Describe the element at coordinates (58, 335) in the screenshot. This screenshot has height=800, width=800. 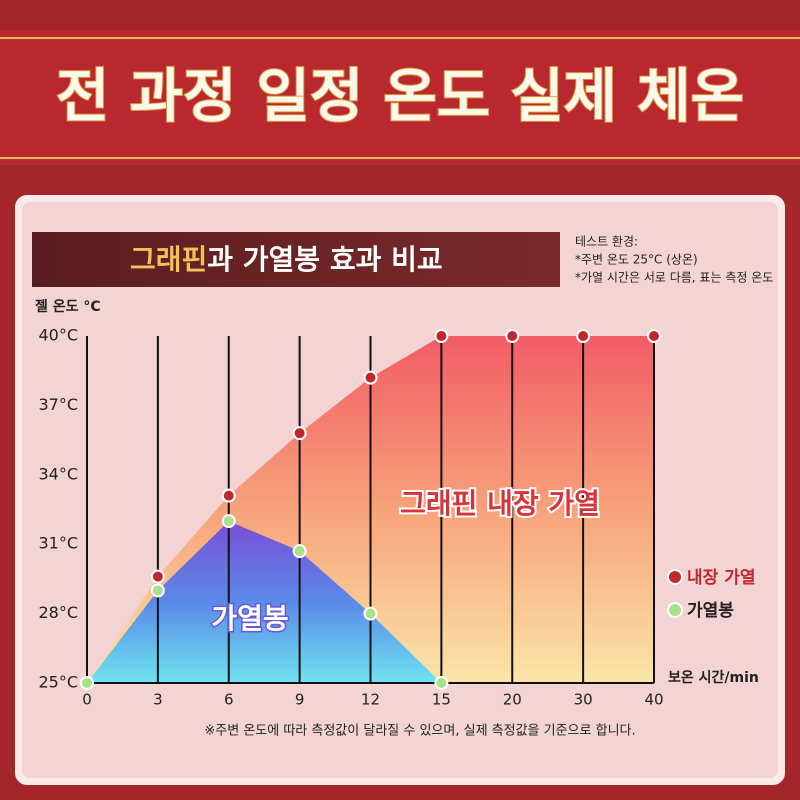
I see `y-tick-label: 40°C` at that location.